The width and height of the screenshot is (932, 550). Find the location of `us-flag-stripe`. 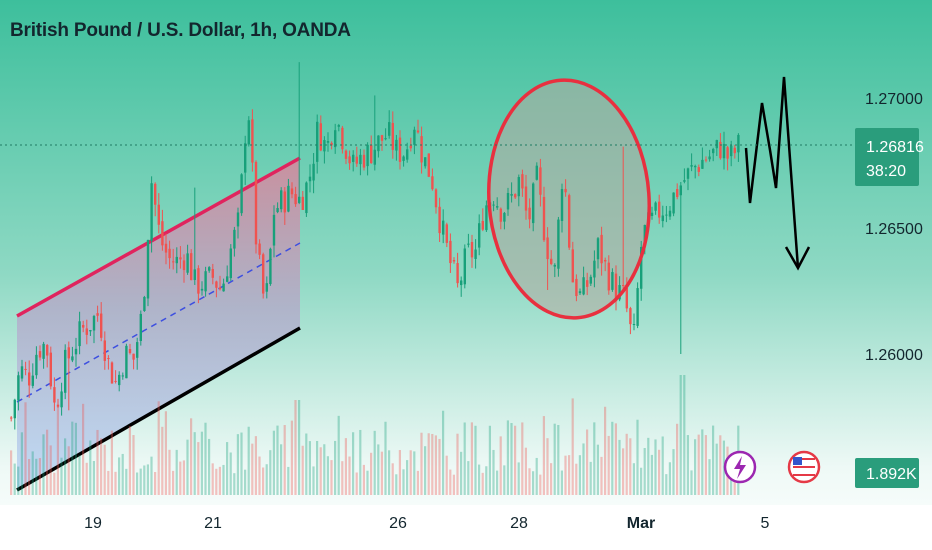

us-flag-stripe is located at coordinates (804, 459).